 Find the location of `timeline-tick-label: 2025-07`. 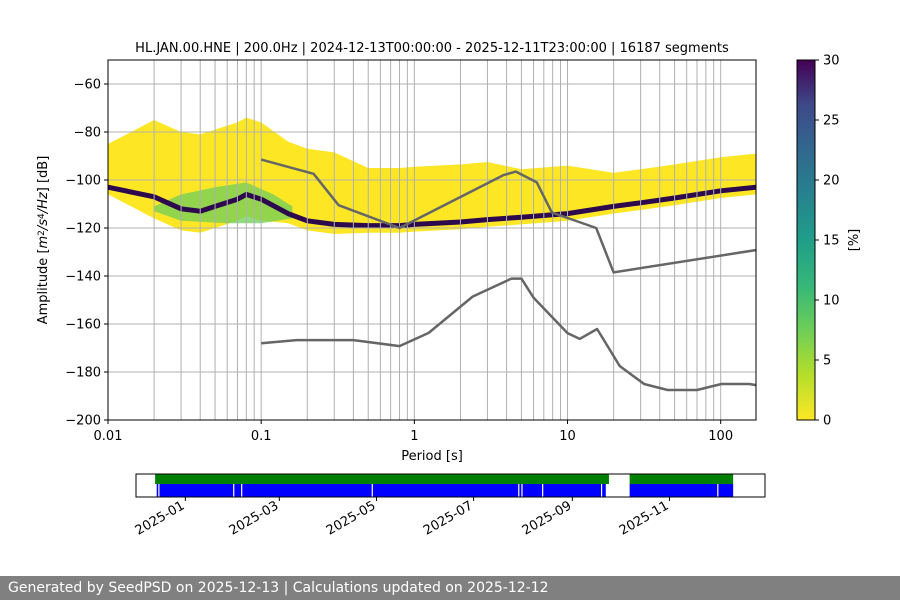

timeline-tick-label: 2025-07 is located at coordinates (448, 518).